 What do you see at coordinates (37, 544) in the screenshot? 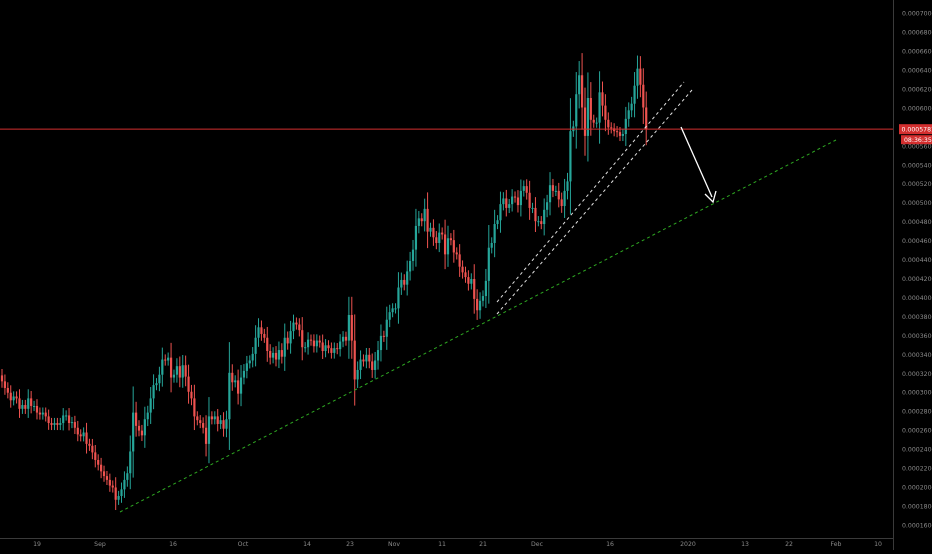
I see `time-tick-label: 19` at bounding box center [37, 544].